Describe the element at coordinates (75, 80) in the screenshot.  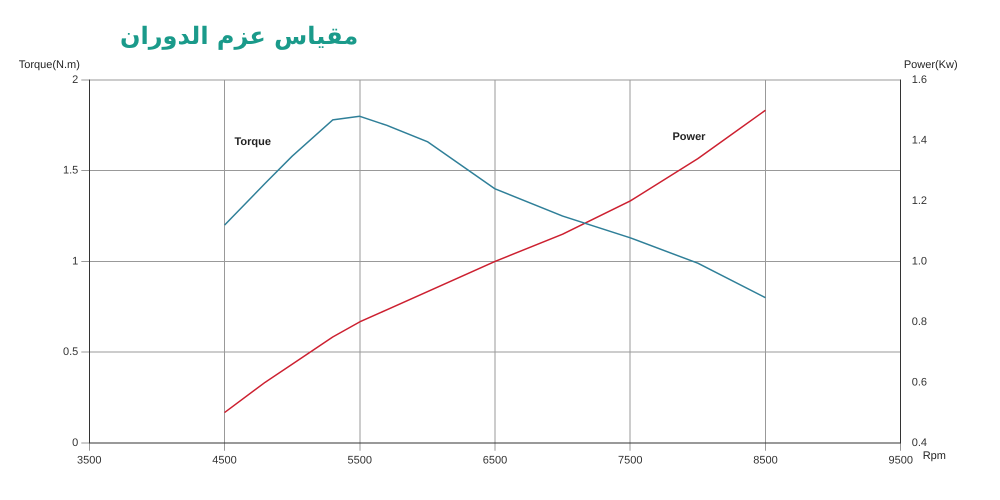
I see `y-tick-label: 2` at that location.